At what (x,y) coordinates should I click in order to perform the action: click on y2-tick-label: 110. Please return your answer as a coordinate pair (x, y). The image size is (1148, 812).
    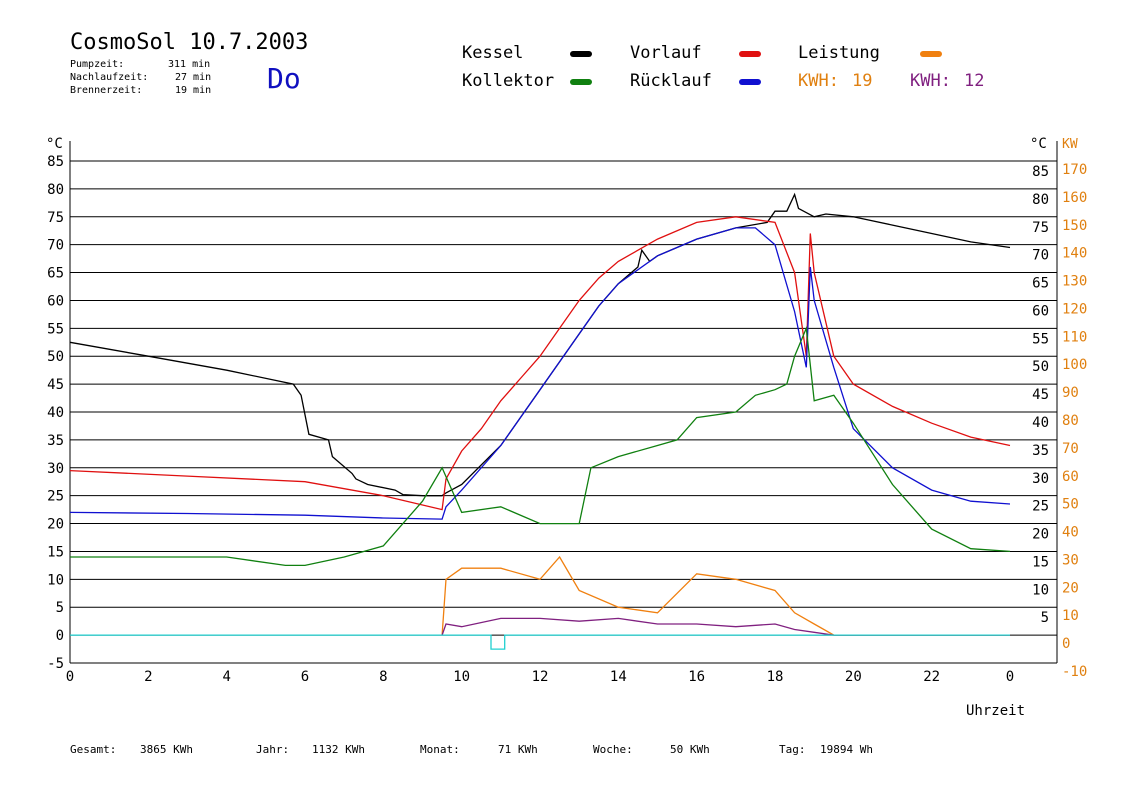
    Looking at the image, I should click on (1074, 337).